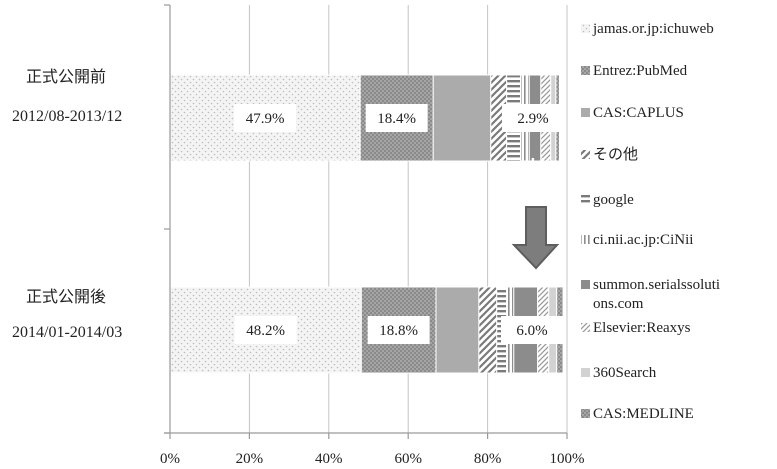 This screenshot has width=777, height=469. I want to click on data-label-text: 18.4%, so click(396, 119).